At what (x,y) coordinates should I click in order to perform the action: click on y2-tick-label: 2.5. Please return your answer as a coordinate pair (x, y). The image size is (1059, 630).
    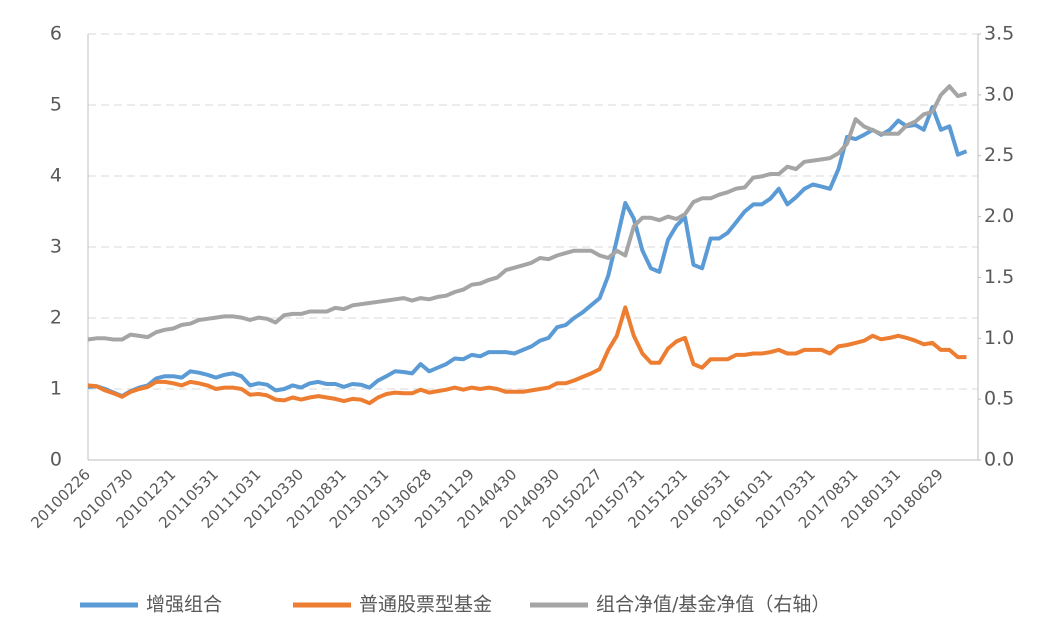
    Looking at the image, I should click on (999, 155).